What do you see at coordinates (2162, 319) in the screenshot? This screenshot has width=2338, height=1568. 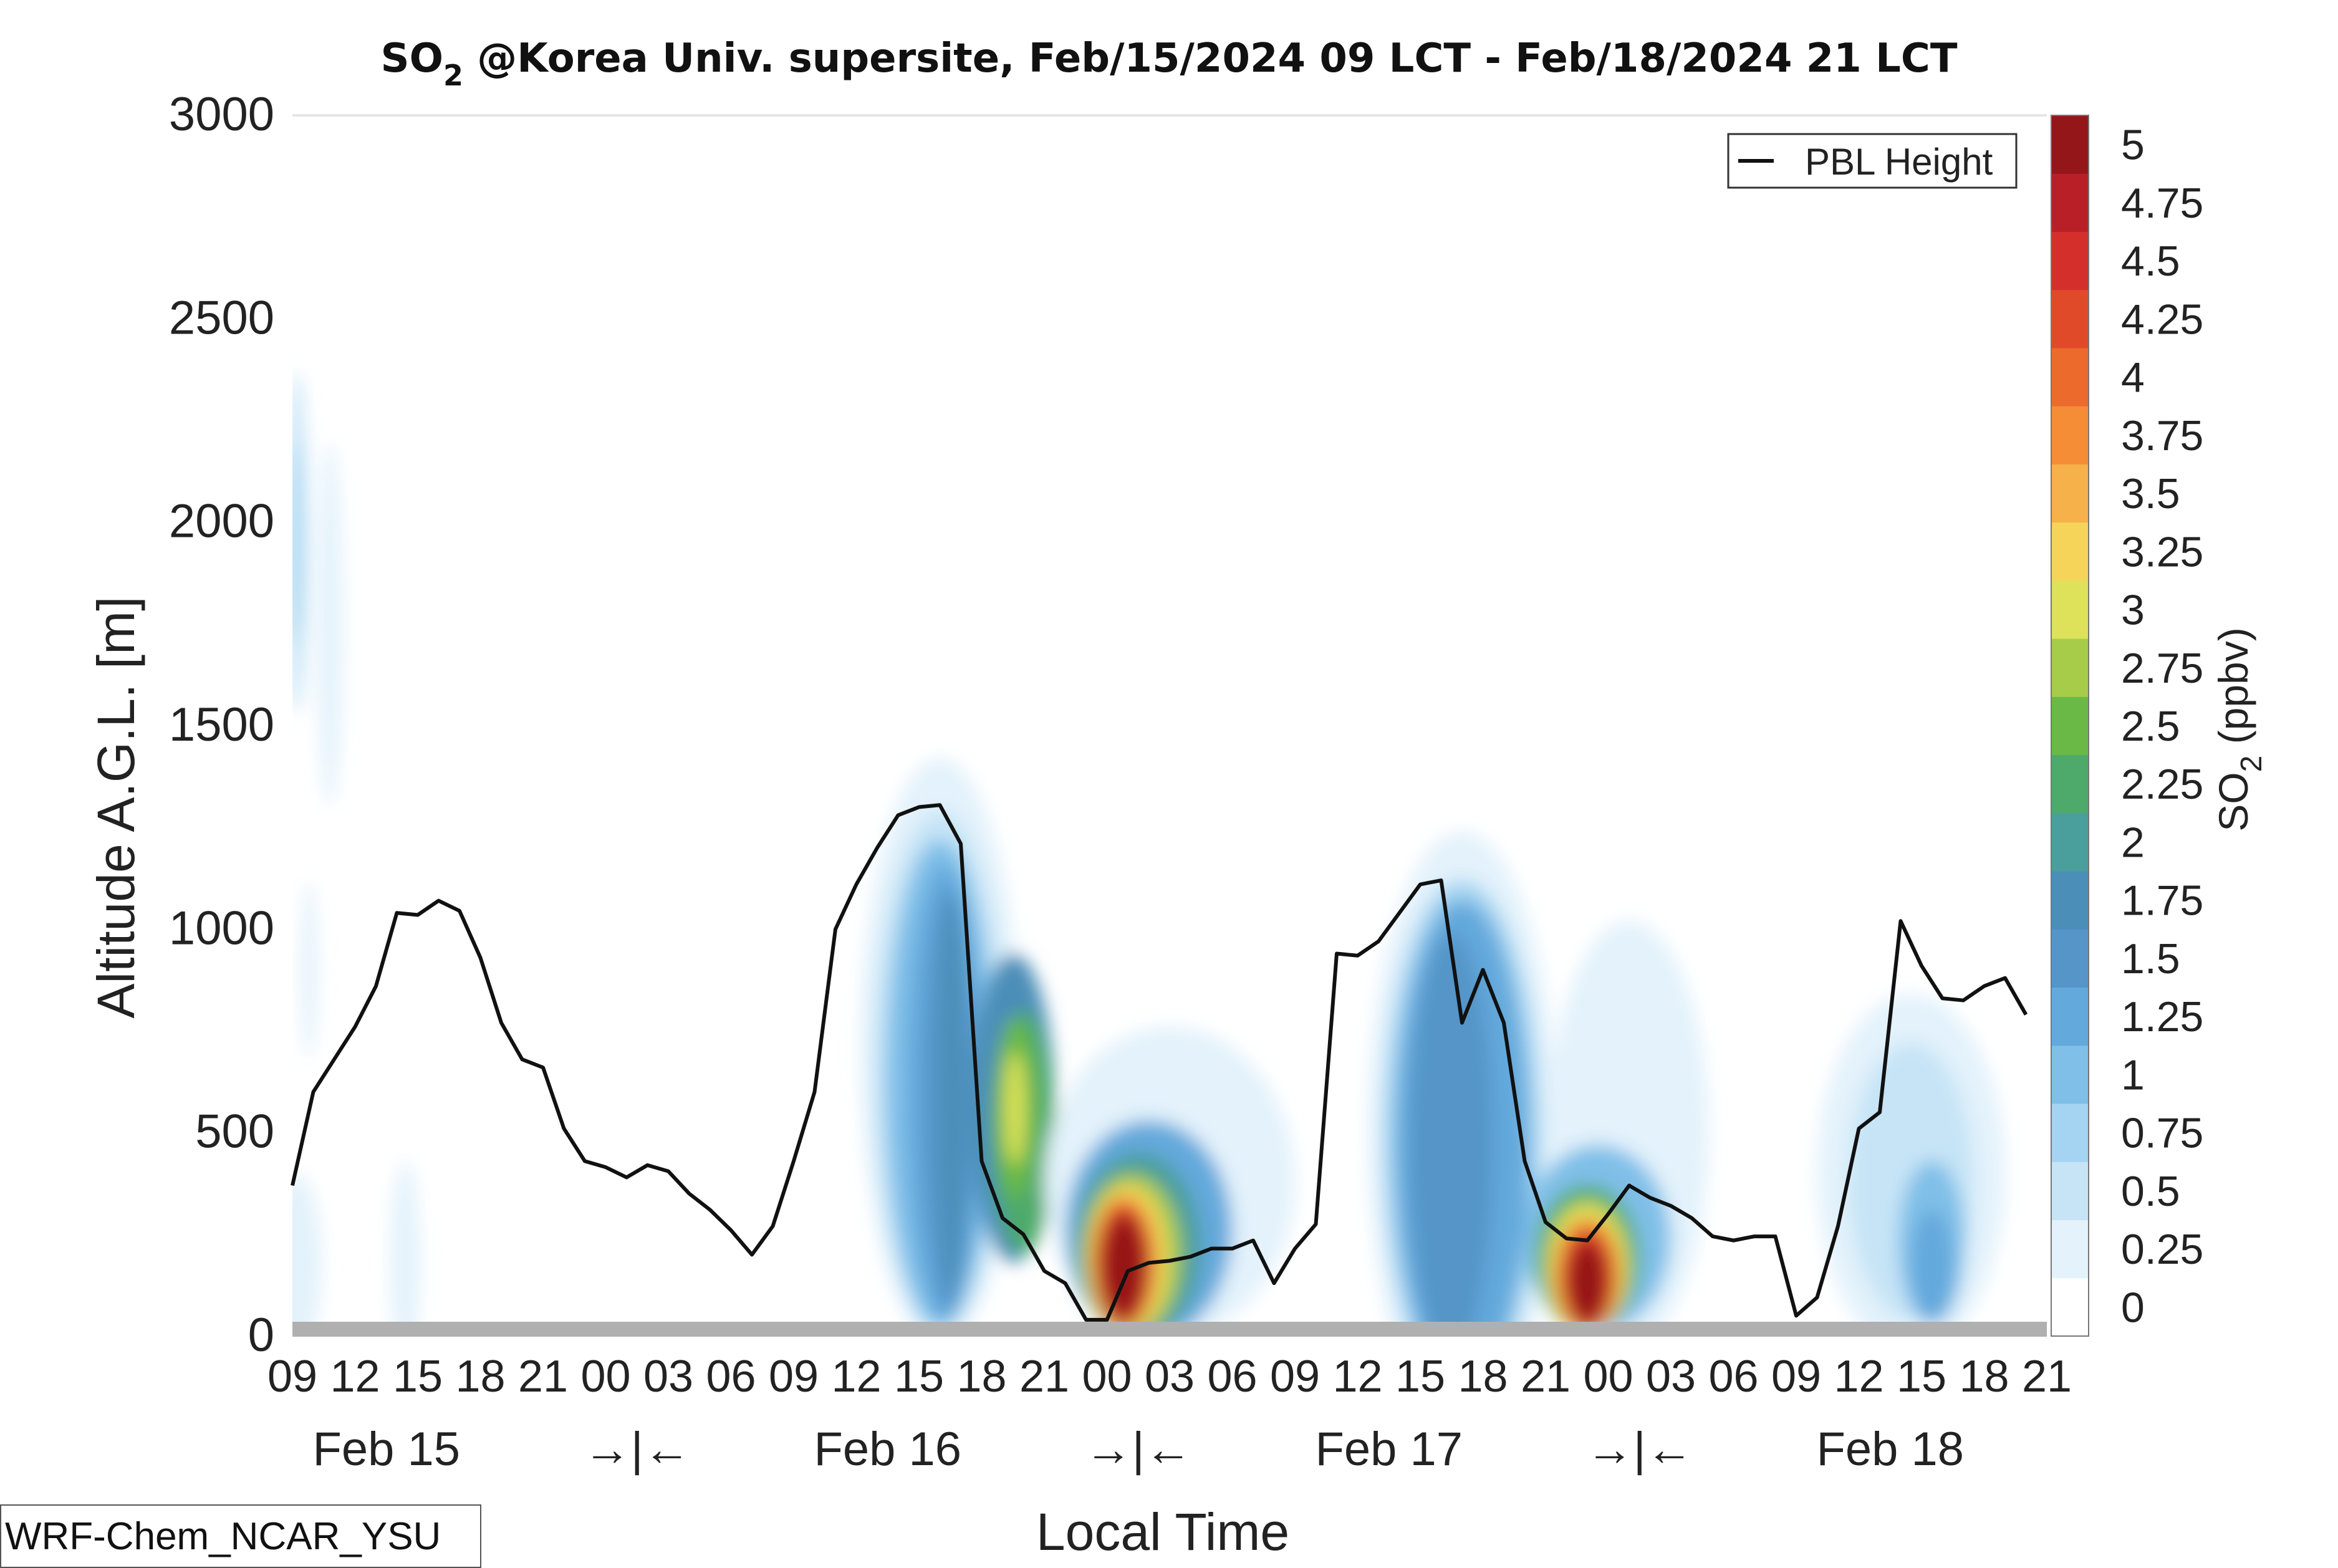 I see `colorbar-tick-label: 4.25` at bounding box center [2162, 319].